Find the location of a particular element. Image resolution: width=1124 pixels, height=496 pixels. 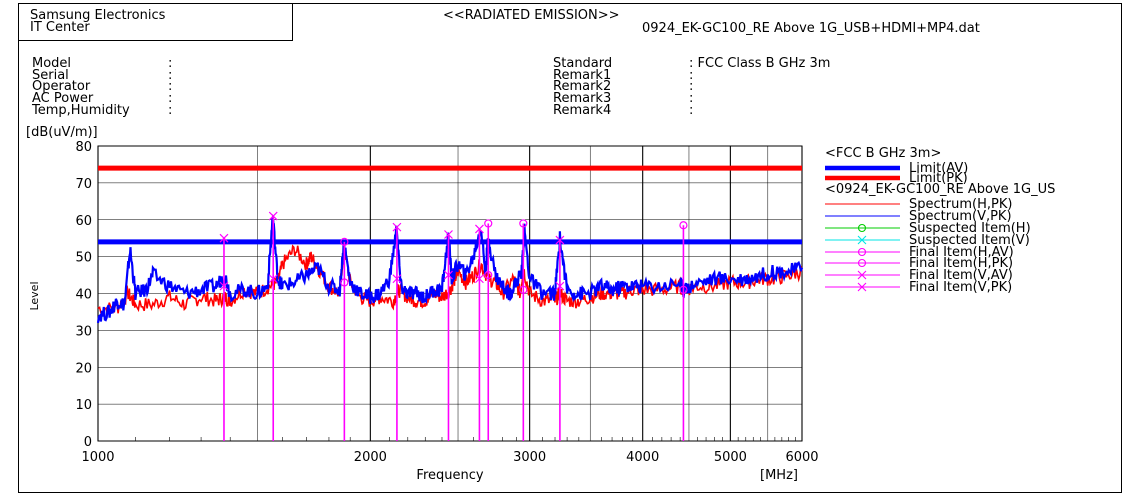

legend-item-label: Final Item(V,PK) is located at coordinates (960, 287).